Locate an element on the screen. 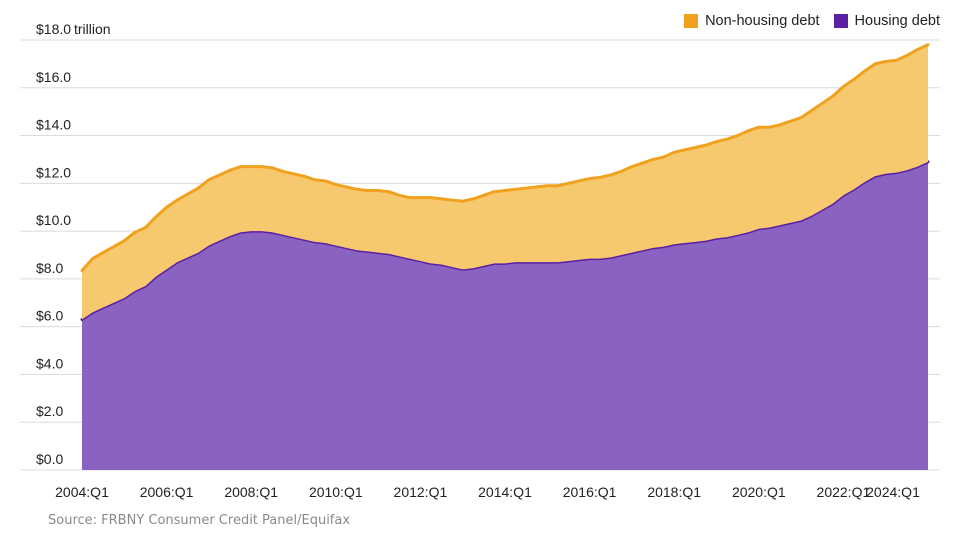 The width and height of the screenshot is (960, 539). y-tick-label: $16.0 is located at coordinates (53, 77).